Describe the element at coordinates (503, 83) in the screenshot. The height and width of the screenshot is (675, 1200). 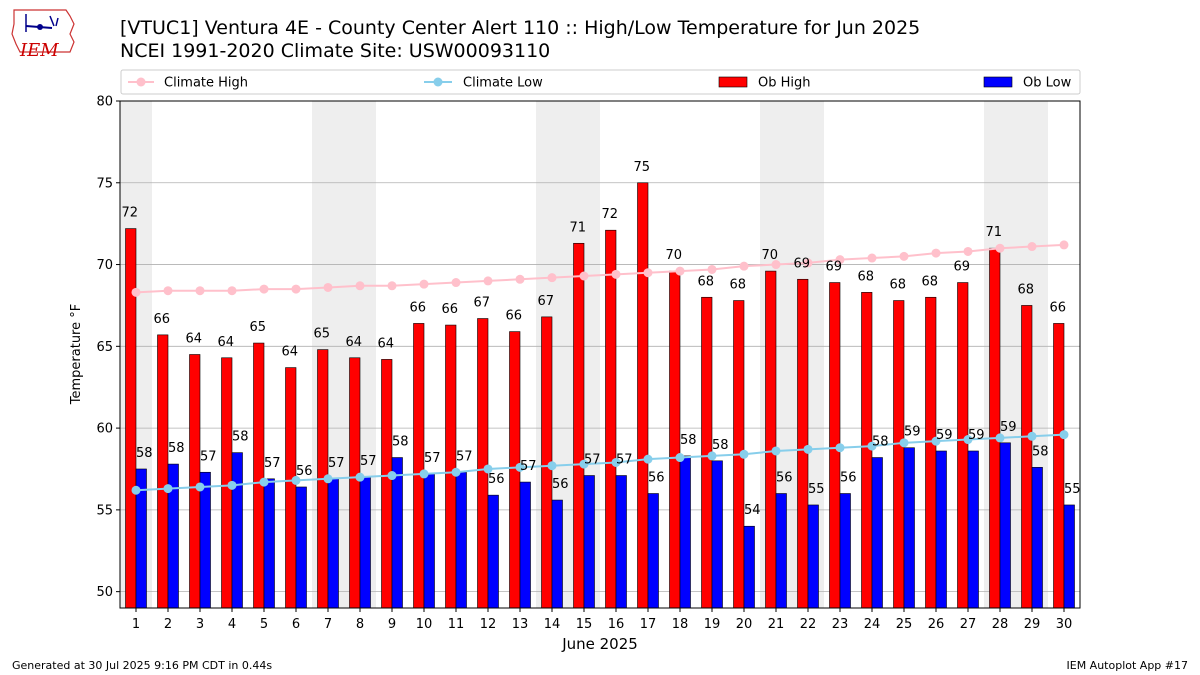
I see `legend-climate-low-label: Climate Low` at that location.